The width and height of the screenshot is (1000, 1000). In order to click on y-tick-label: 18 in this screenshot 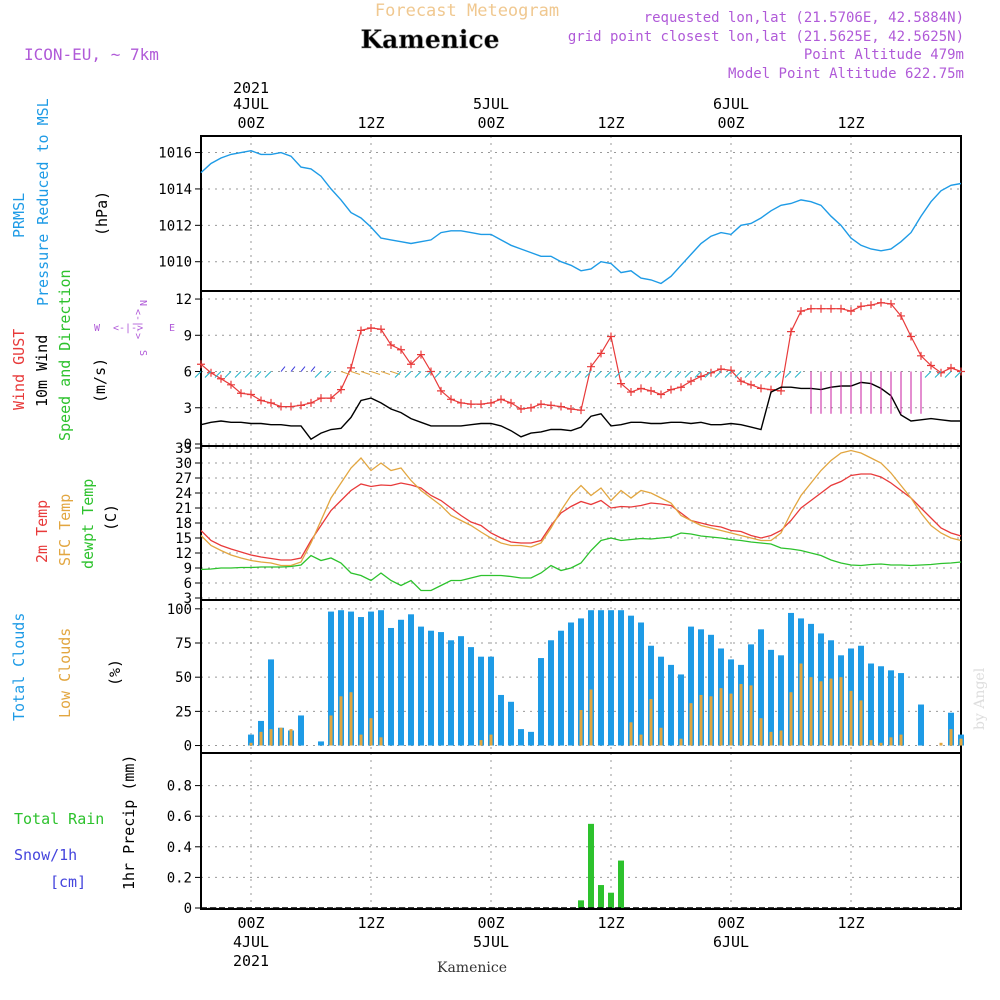, I will do `click(183, 524)`.